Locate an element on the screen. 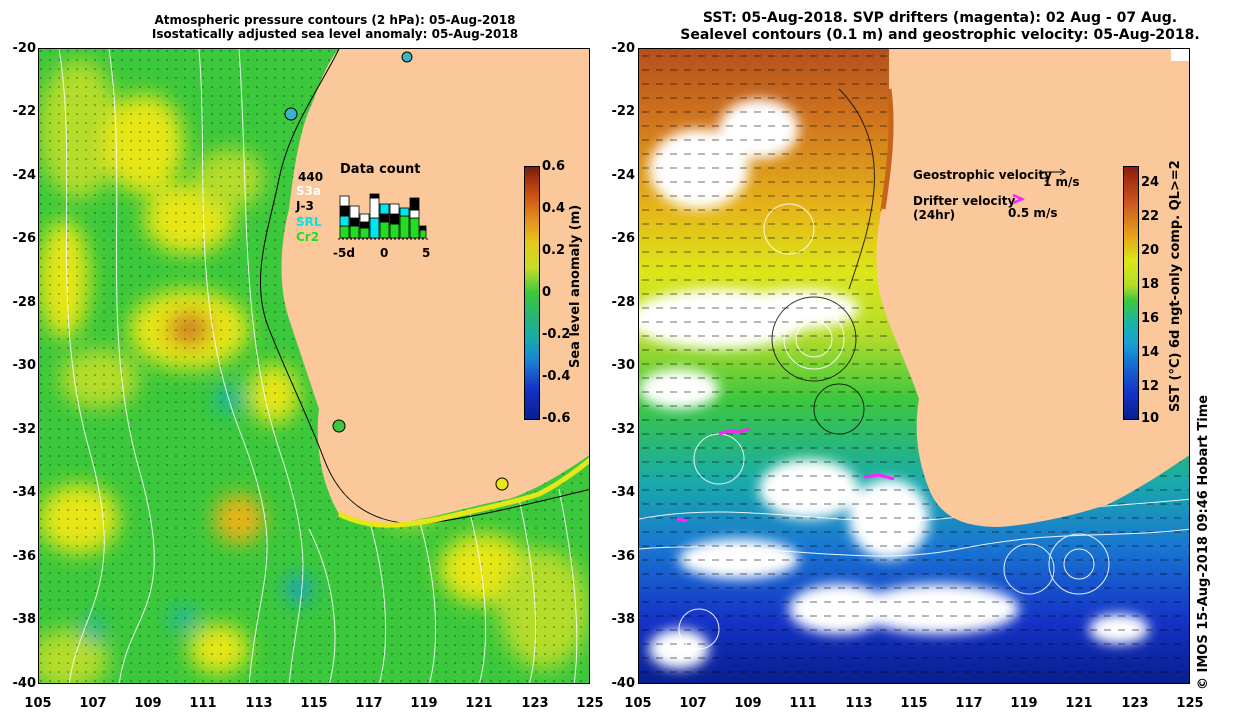  data-count-xtick: -5d is located at coordinates (344, 253).